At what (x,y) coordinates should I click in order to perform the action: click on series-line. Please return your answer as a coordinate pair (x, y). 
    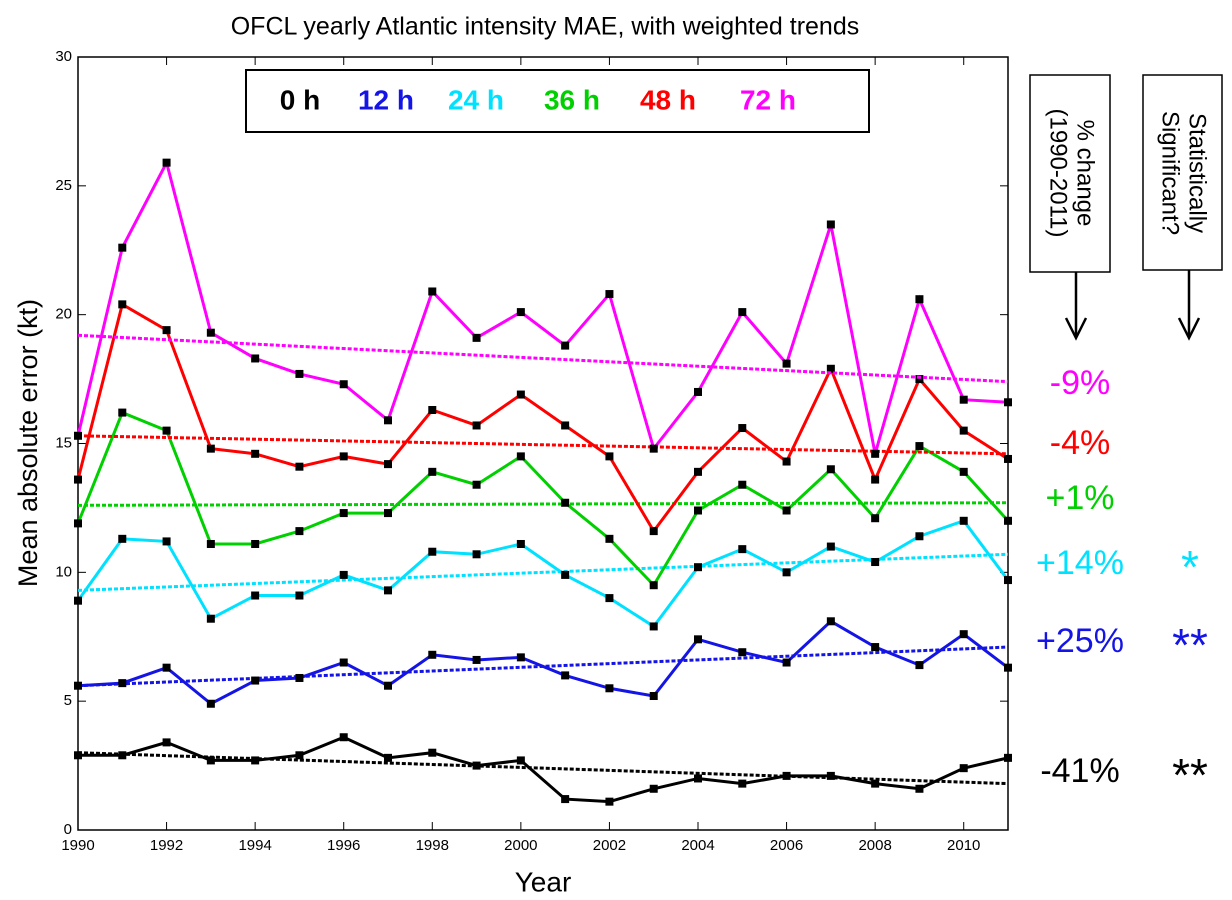
    Looking at the image, I should click on (543, 769).